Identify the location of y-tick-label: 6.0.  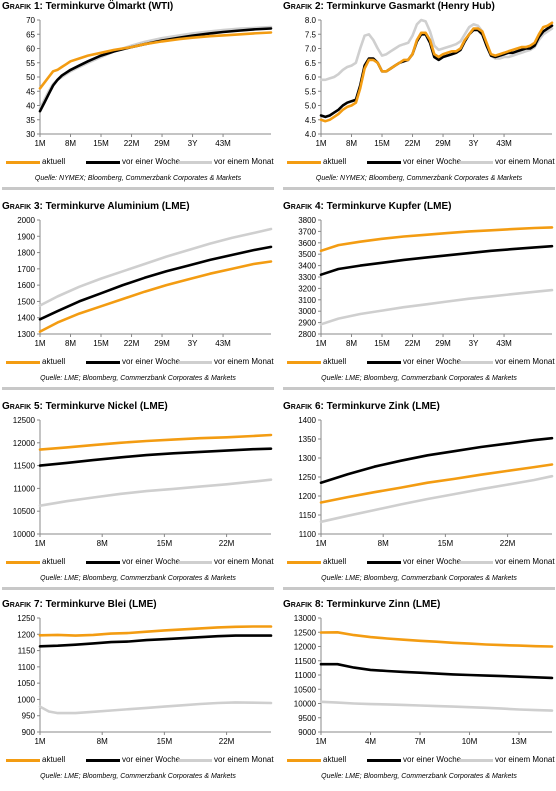
(311, 77).